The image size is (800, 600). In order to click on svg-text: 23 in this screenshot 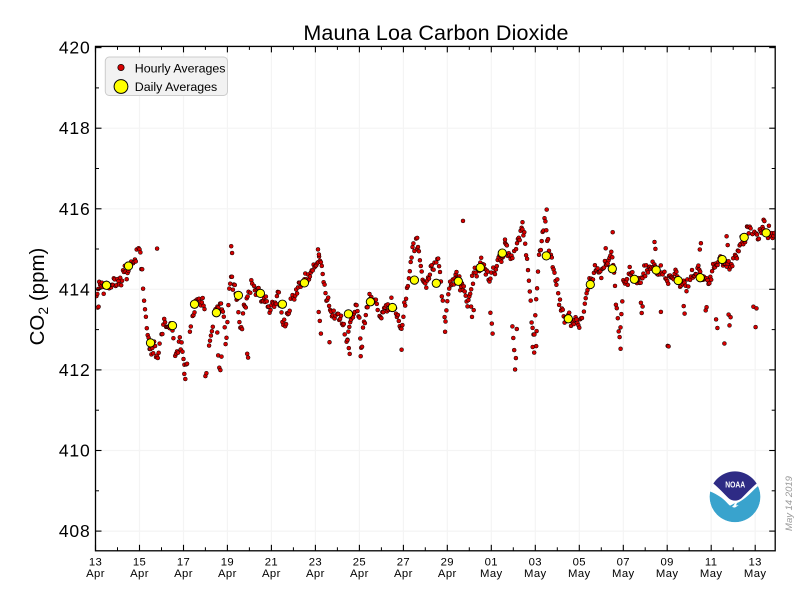, I will do `click(315, 563)`.